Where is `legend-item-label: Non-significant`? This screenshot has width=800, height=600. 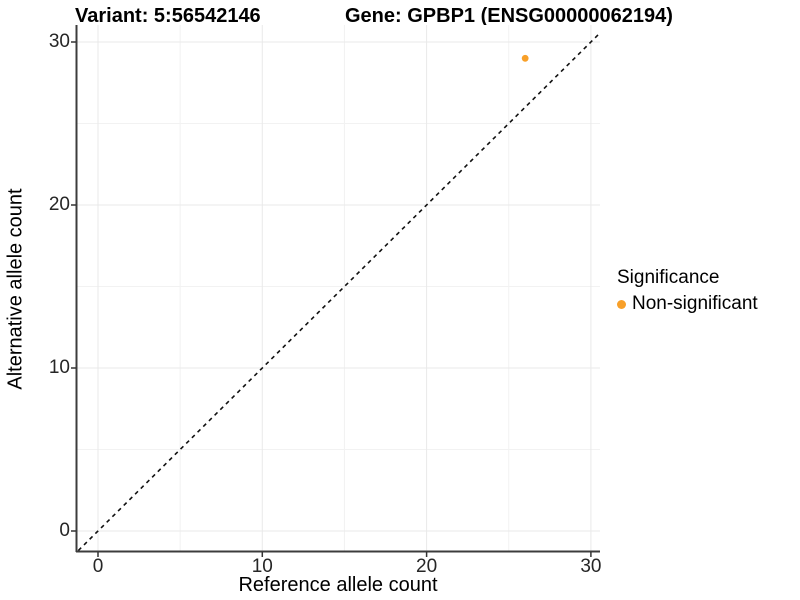 legend-item-label: Non-significant is located at coordinates (695, 303).